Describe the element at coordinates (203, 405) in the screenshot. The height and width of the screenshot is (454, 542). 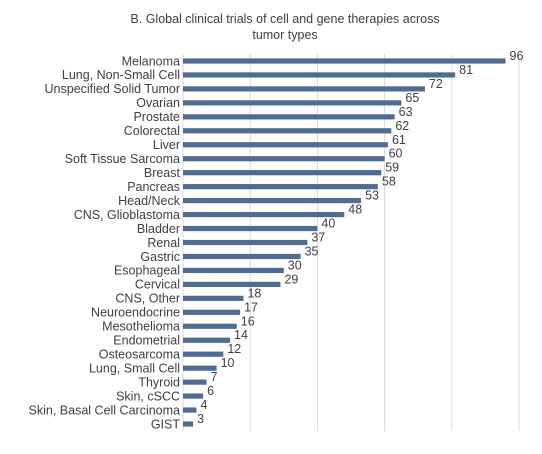
I see `value-label: 4` at that location.